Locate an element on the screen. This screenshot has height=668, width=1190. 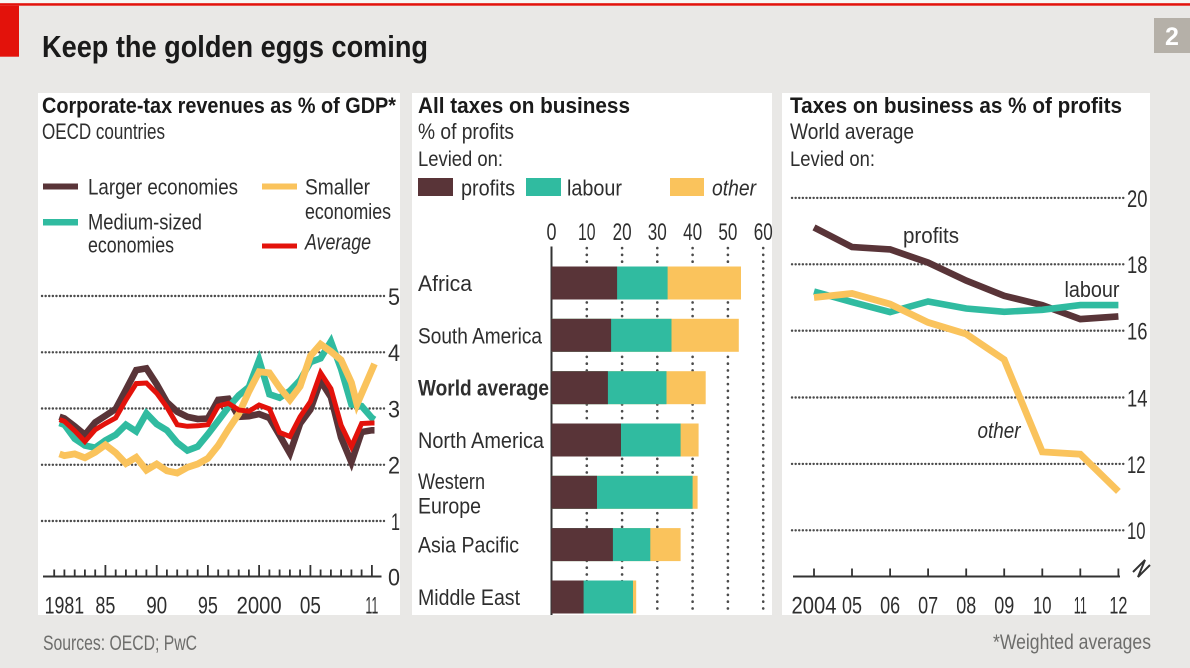
svg-text: 85 is located at coordinates (105, 606).